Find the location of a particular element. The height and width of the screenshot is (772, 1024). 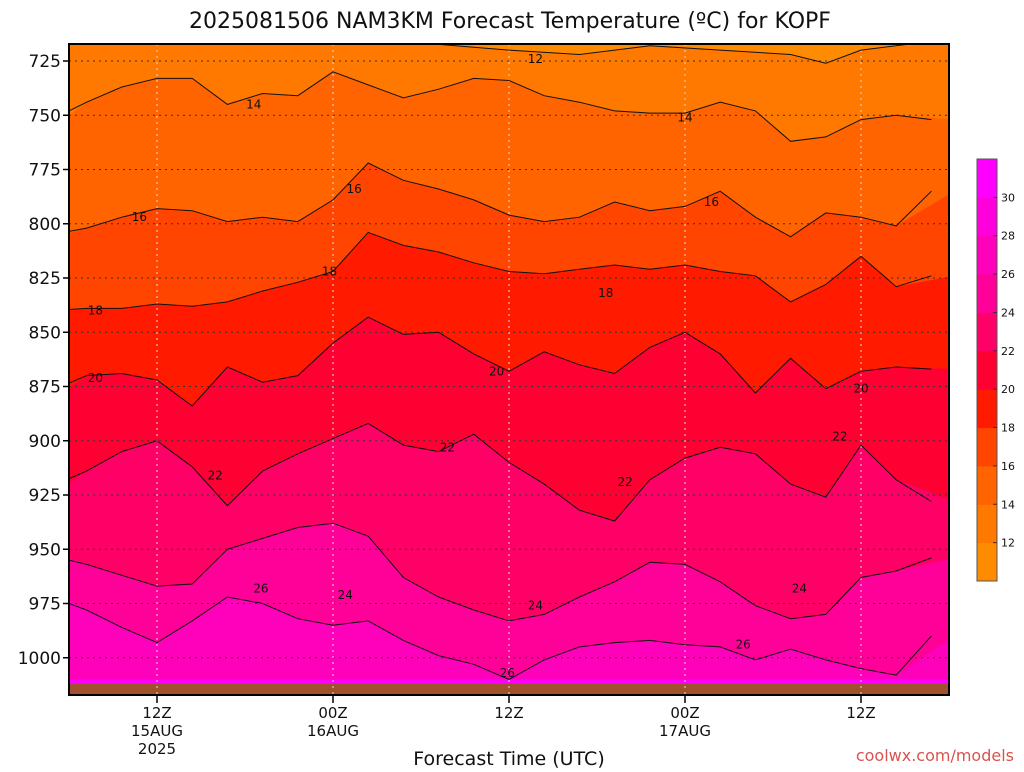

isotherm-label-17: 24 is located at coordinates (535, 606).